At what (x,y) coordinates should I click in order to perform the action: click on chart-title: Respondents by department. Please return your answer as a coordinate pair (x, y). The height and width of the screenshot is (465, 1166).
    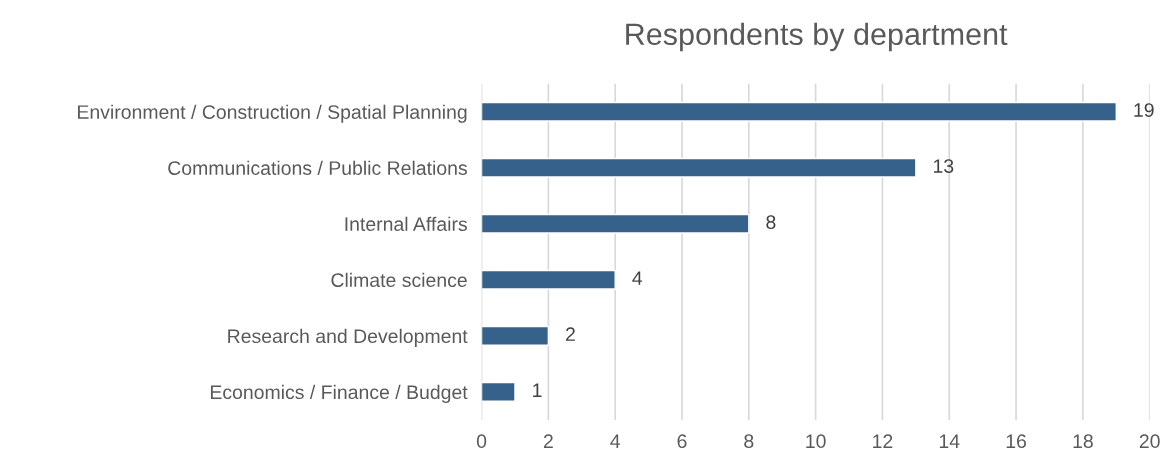
    Looking at the image, I should click on (817, 37).